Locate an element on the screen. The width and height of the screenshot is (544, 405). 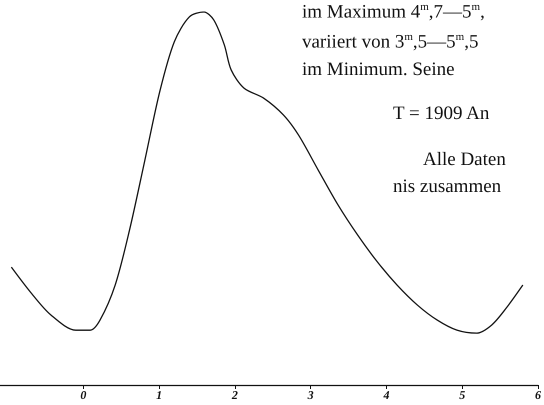
x-tick-label: 4 is located at coordinates (386, 395).